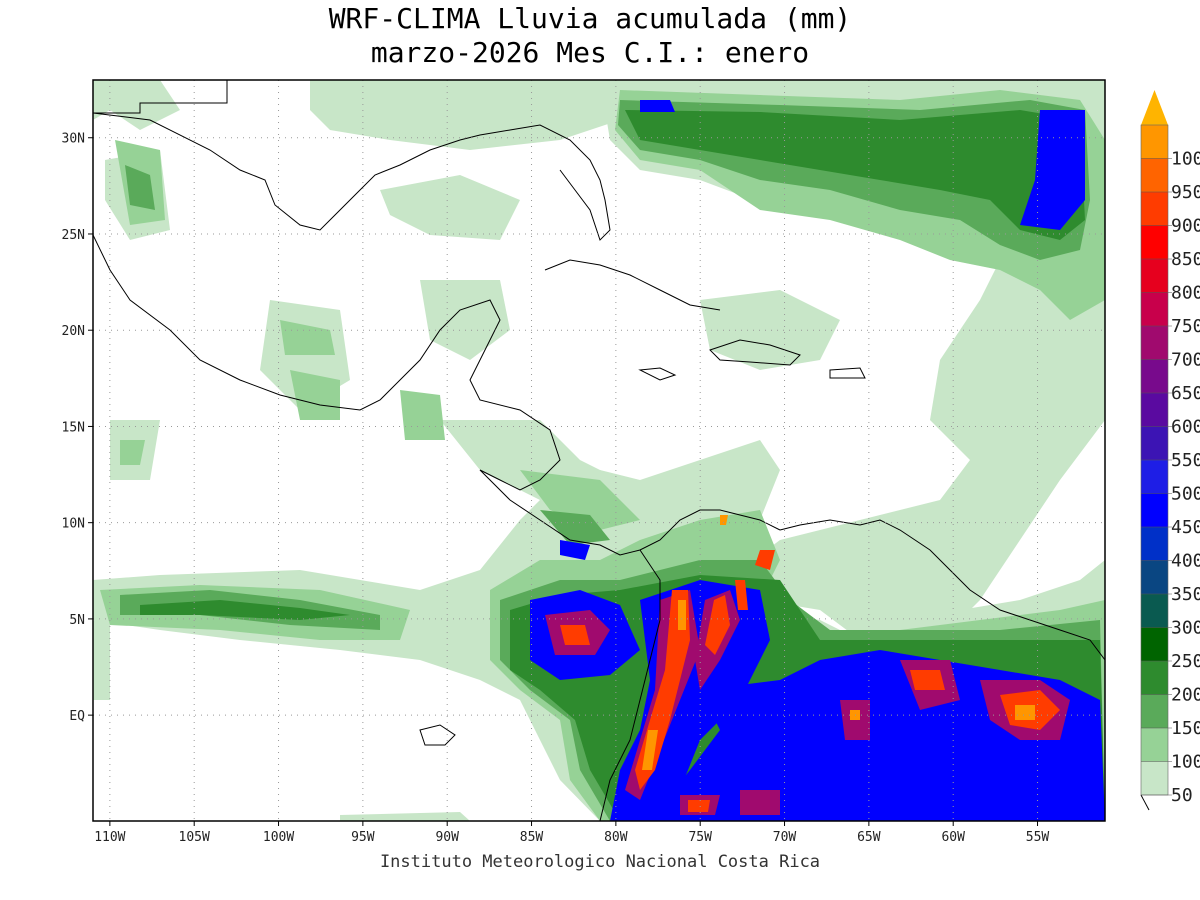 This screenshot has width=1200, height=900. Describe the element at coordinates (1185, 393) in the screenshot. I see `colorbar-label: 650` at that location.